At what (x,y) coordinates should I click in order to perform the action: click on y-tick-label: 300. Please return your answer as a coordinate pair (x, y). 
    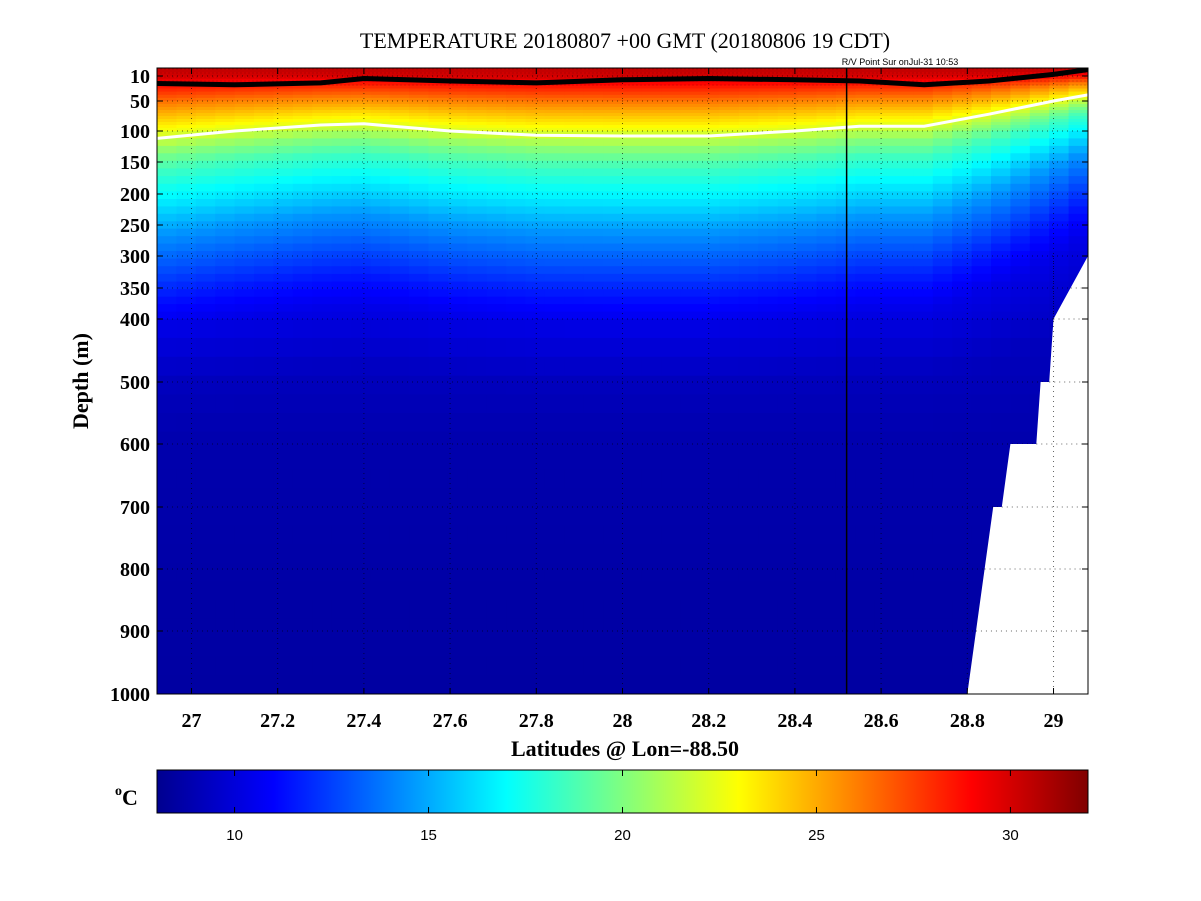
    Looking at the image, I should click on (135, 257).